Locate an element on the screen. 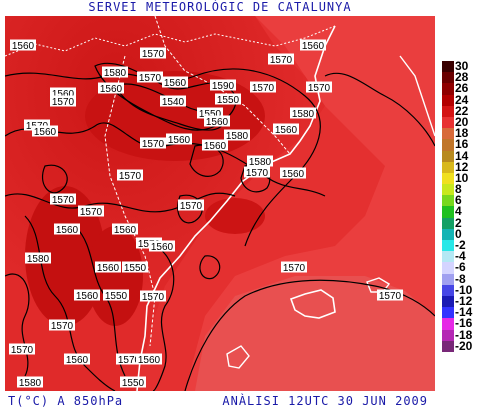  cool-patch-se is located at coordinates (315, 333).